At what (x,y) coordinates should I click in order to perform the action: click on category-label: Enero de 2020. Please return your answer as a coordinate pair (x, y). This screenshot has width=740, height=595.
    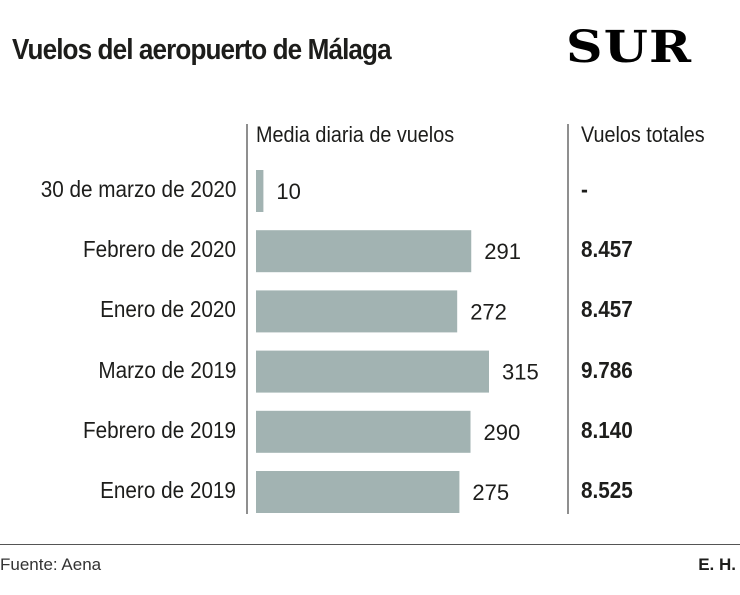
    Looking at the image, I should click on (168, 309).